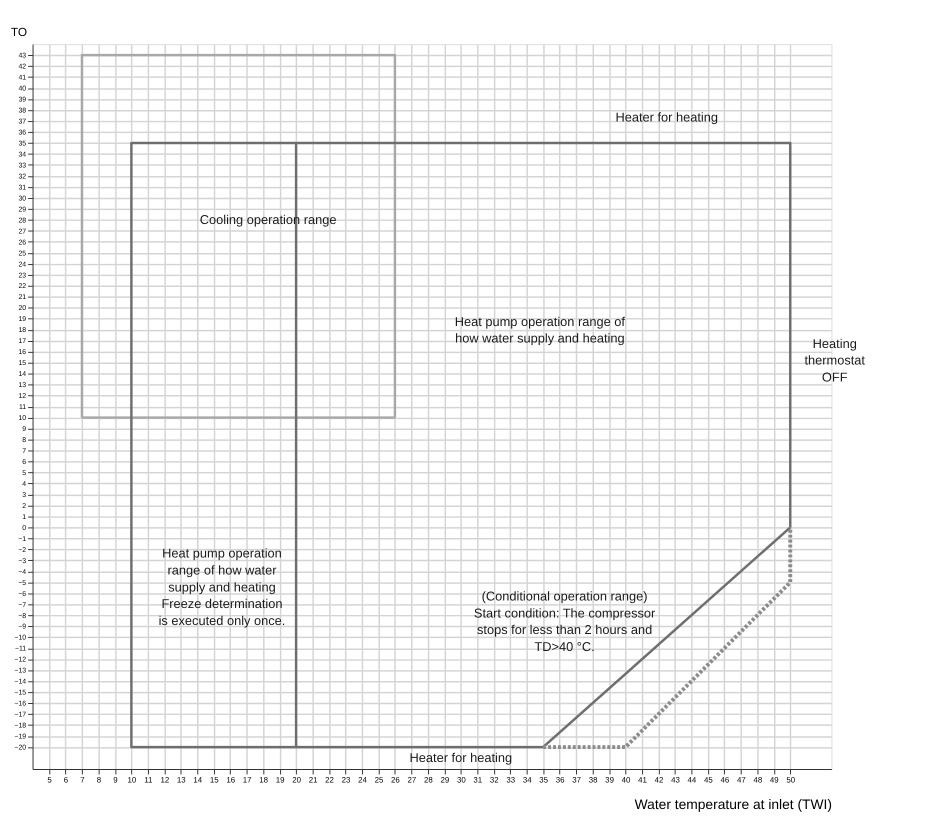 Image resolution: width=935 pixels, height=822 pixels. Describe the element at coordinates (511, 779) in the screenshot. I see `x-tick-label: 33` at that location.